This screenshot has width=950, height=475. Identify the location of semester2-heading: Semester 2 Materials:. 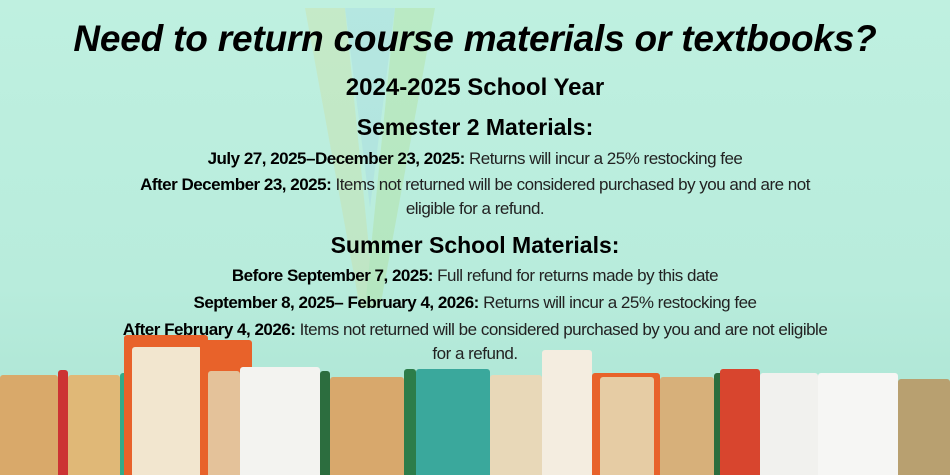
(475, 127).